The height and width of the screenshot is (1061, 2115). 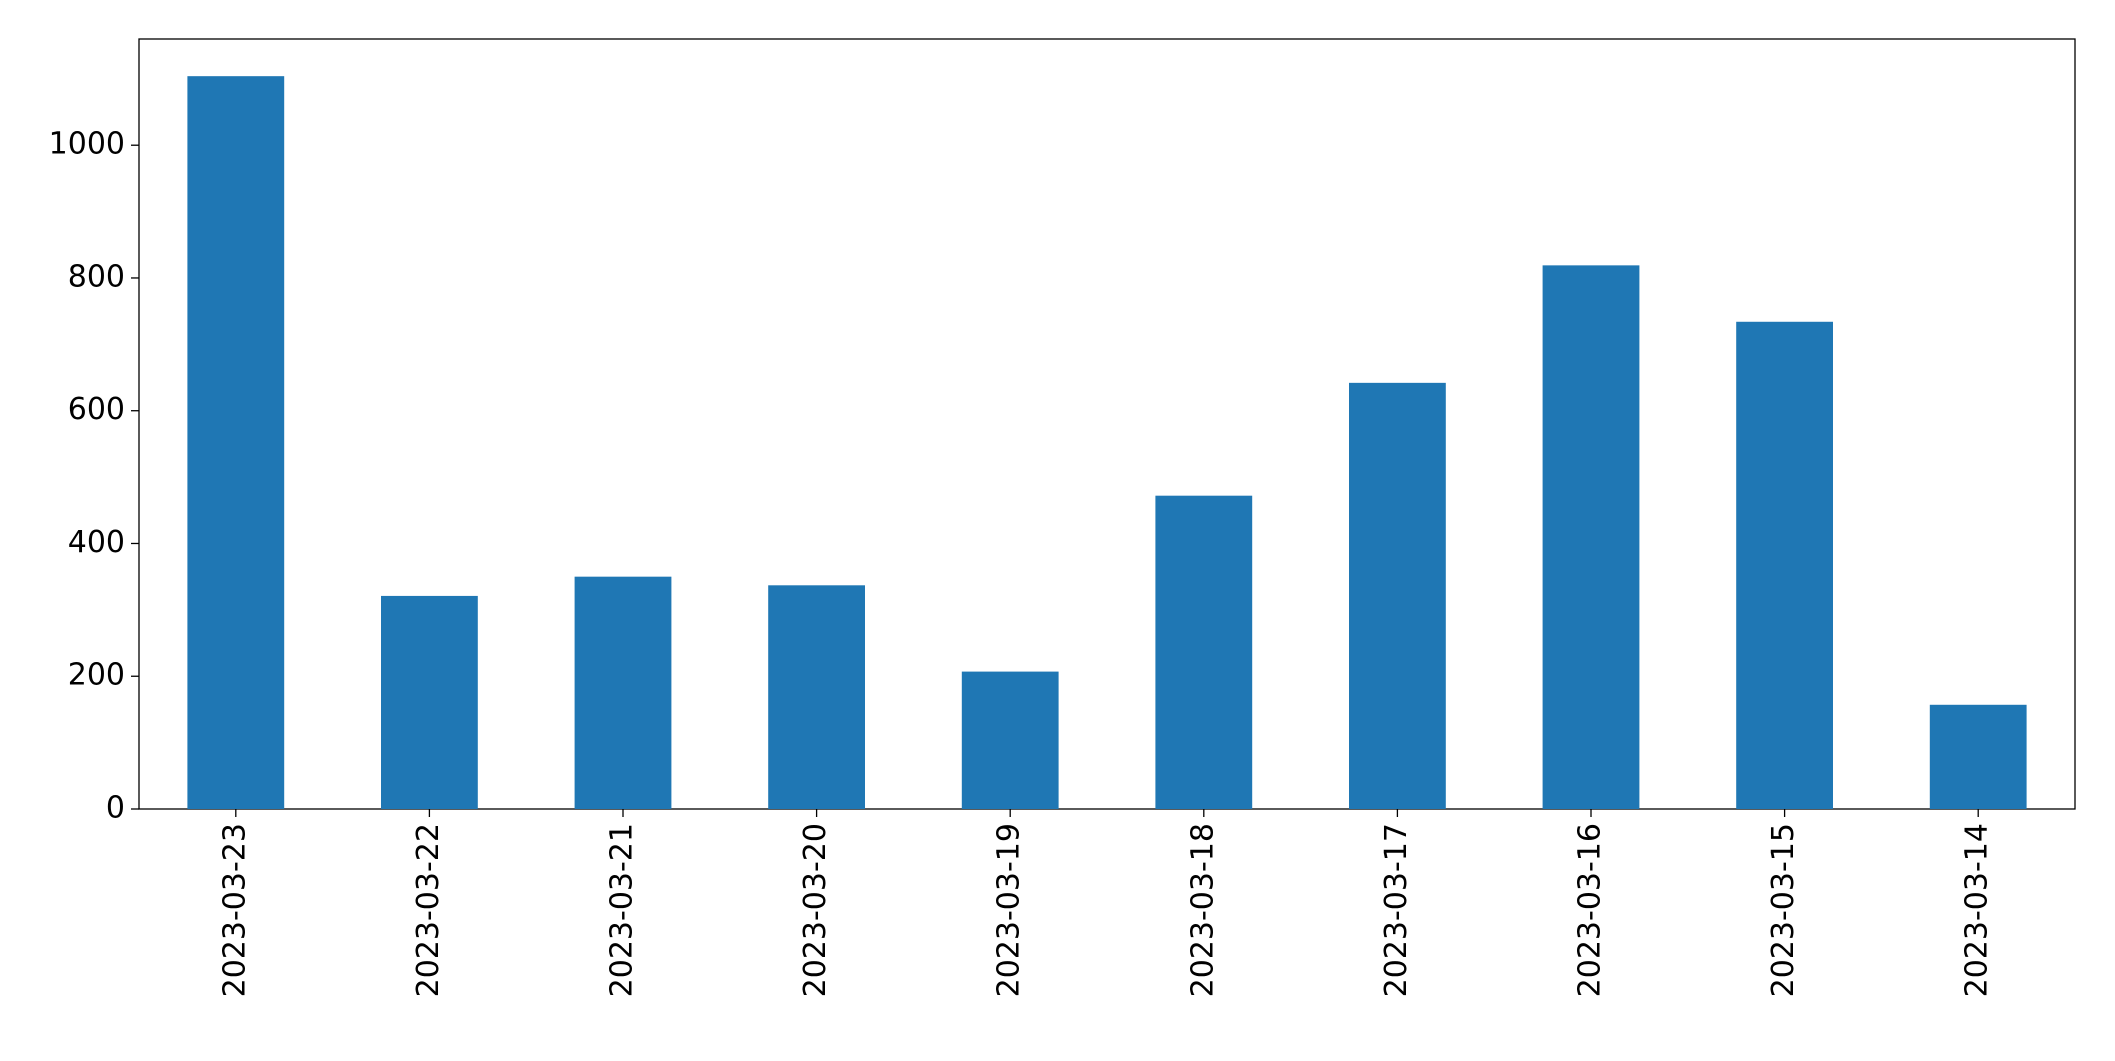 What do you see at coordinates (815, 910) in the screenshot?
I see `x-tick-label: 2023-03-20` at bounding box center [815, 910].